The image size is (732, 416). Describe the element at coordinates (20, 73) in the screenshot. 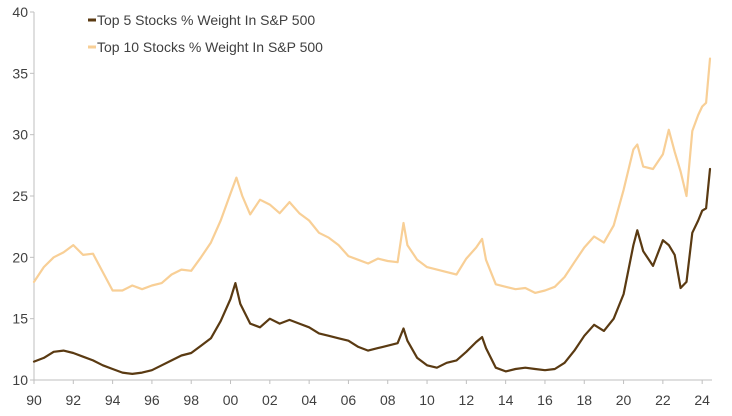

I see `y-tick-label: 35` at that location.